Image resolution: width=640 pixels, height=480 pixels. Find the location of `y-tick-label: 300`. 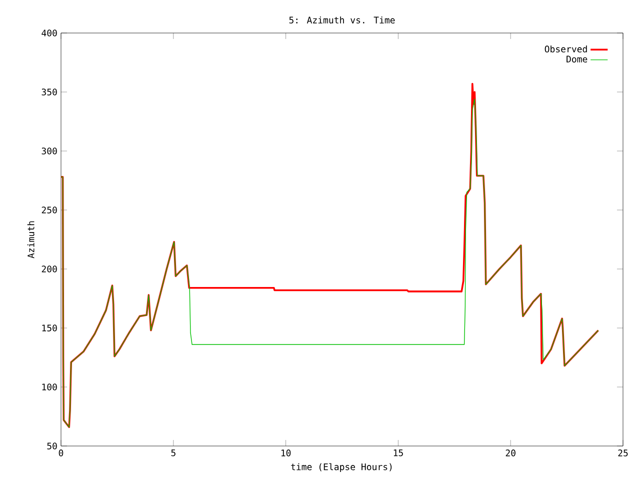

y-tick-label: 300 is located at coordinates (49, 151).